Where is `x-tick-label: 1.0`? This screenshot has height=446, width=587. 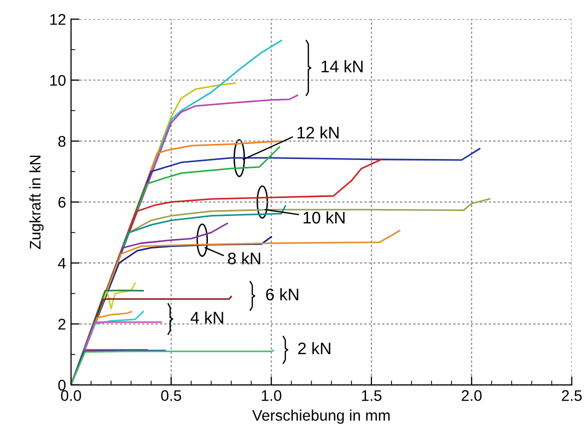 x-tick-label: 1.0 is located at coordinates (272, 395).